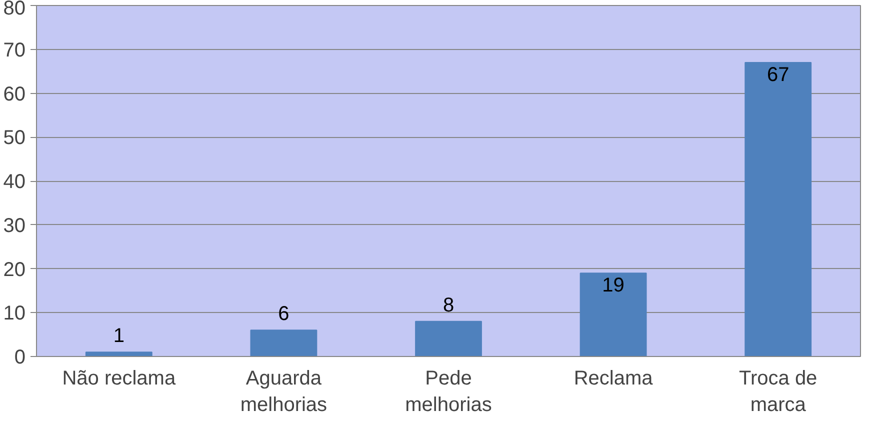  I want to click on x-tick-label: Não reclama, so click(119, 379).